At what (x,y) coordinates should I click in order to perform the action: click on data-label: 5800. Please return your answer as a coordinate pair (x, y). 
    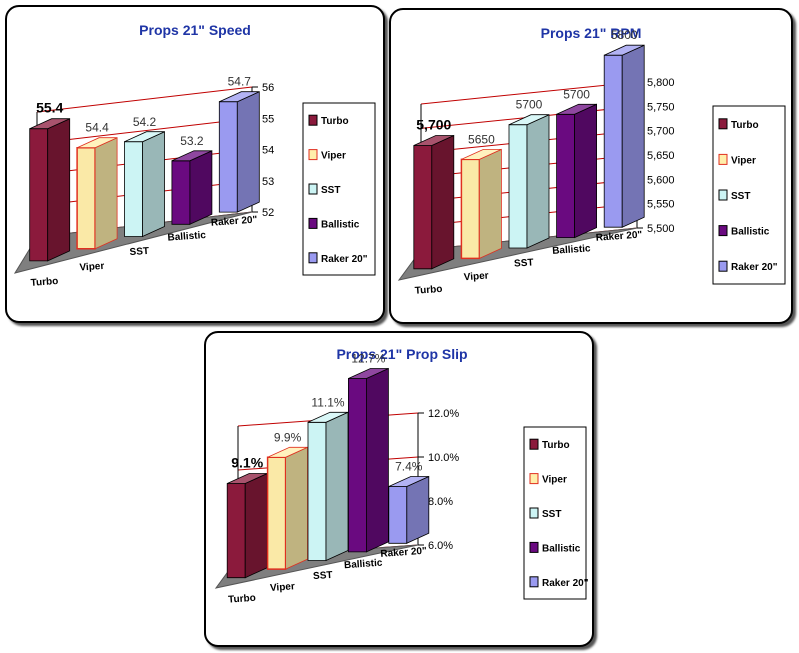
    Looking at the image, I should click on (624, 35).